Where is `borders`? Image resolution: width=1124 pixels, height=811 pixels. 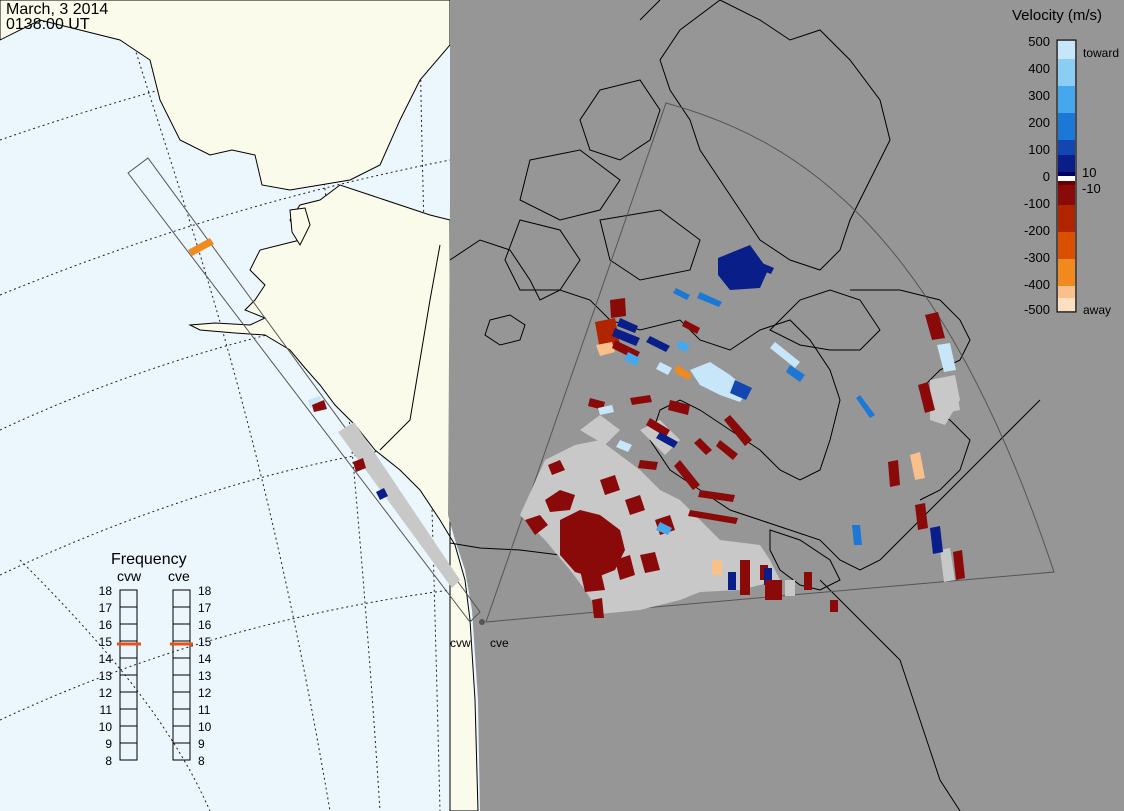
borders is located at coordinates (470, 400).